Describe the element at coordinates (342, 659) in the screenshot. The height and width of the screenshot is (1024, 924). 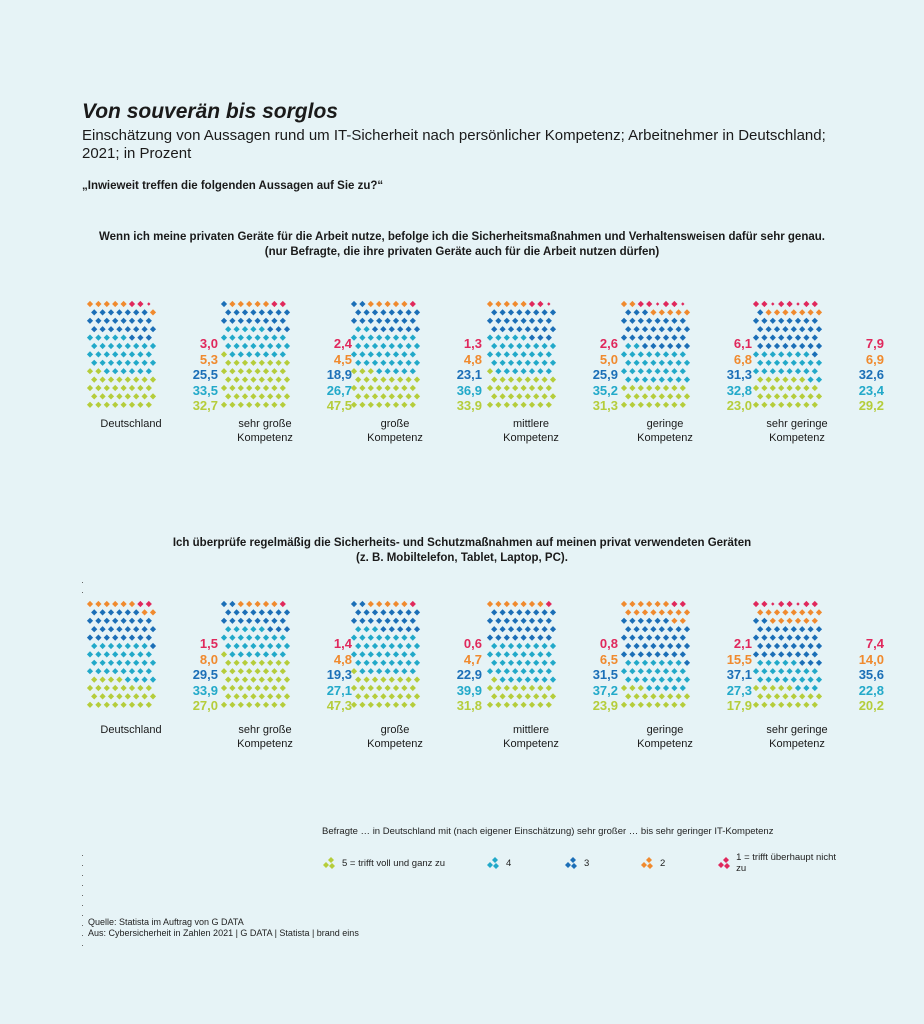
I see `value-label-level-2: 4,8` at that location.